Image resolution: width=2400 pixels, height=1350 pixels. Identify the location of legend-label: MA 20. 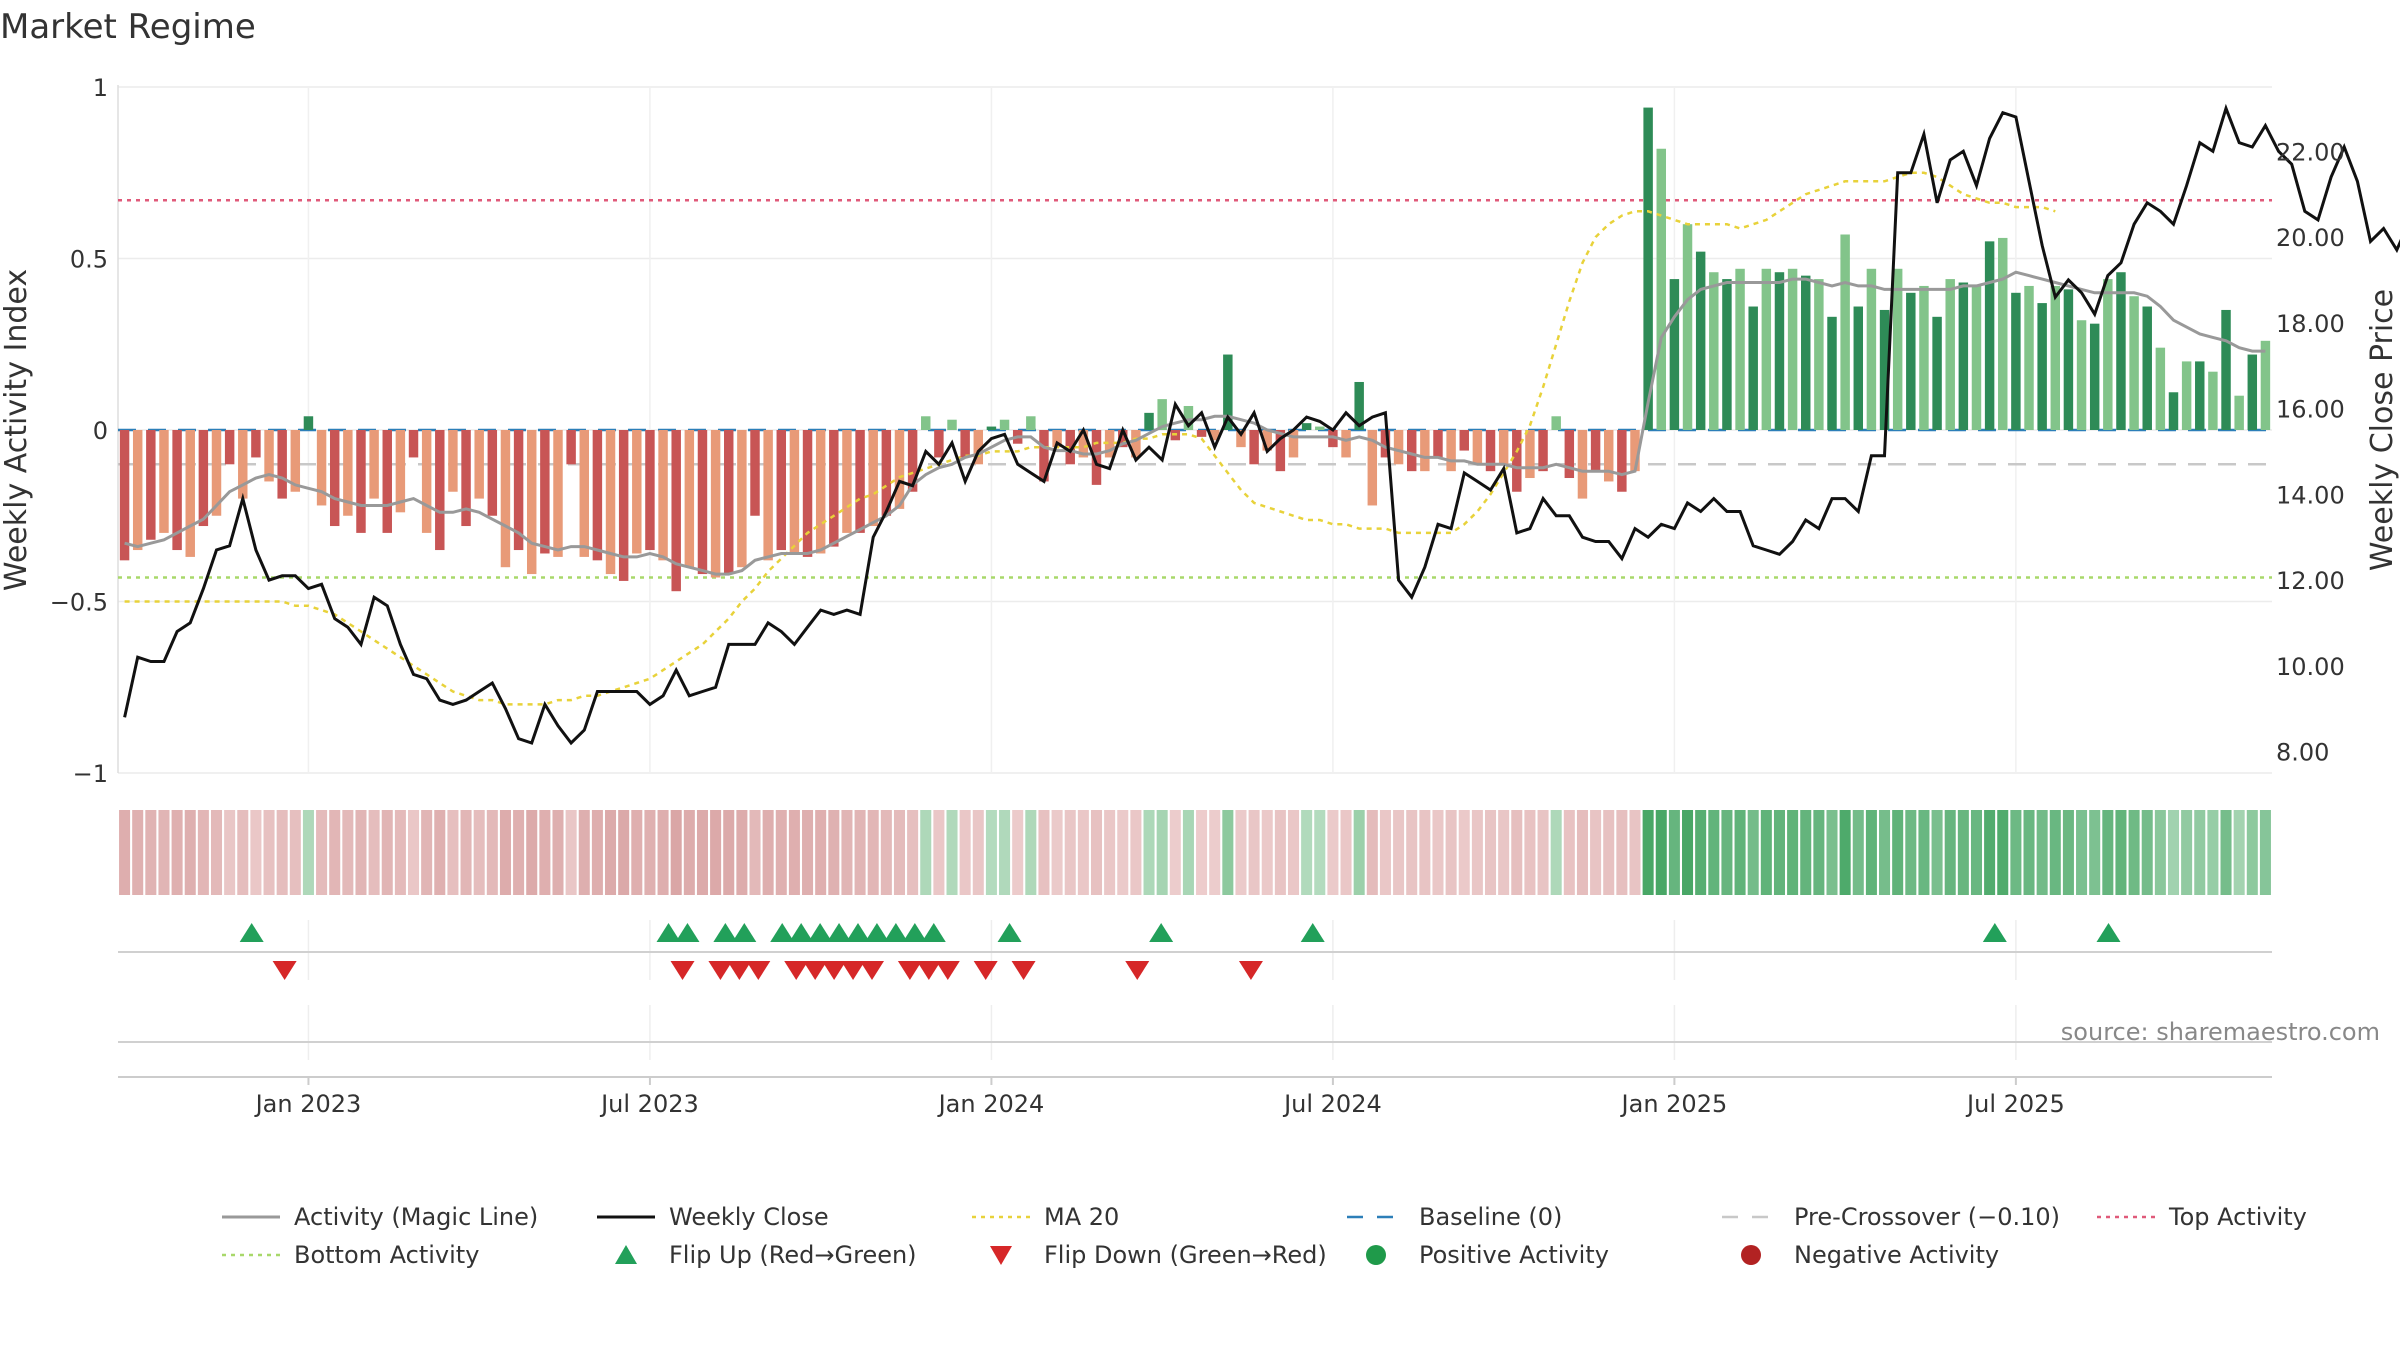
(1081, 1217).